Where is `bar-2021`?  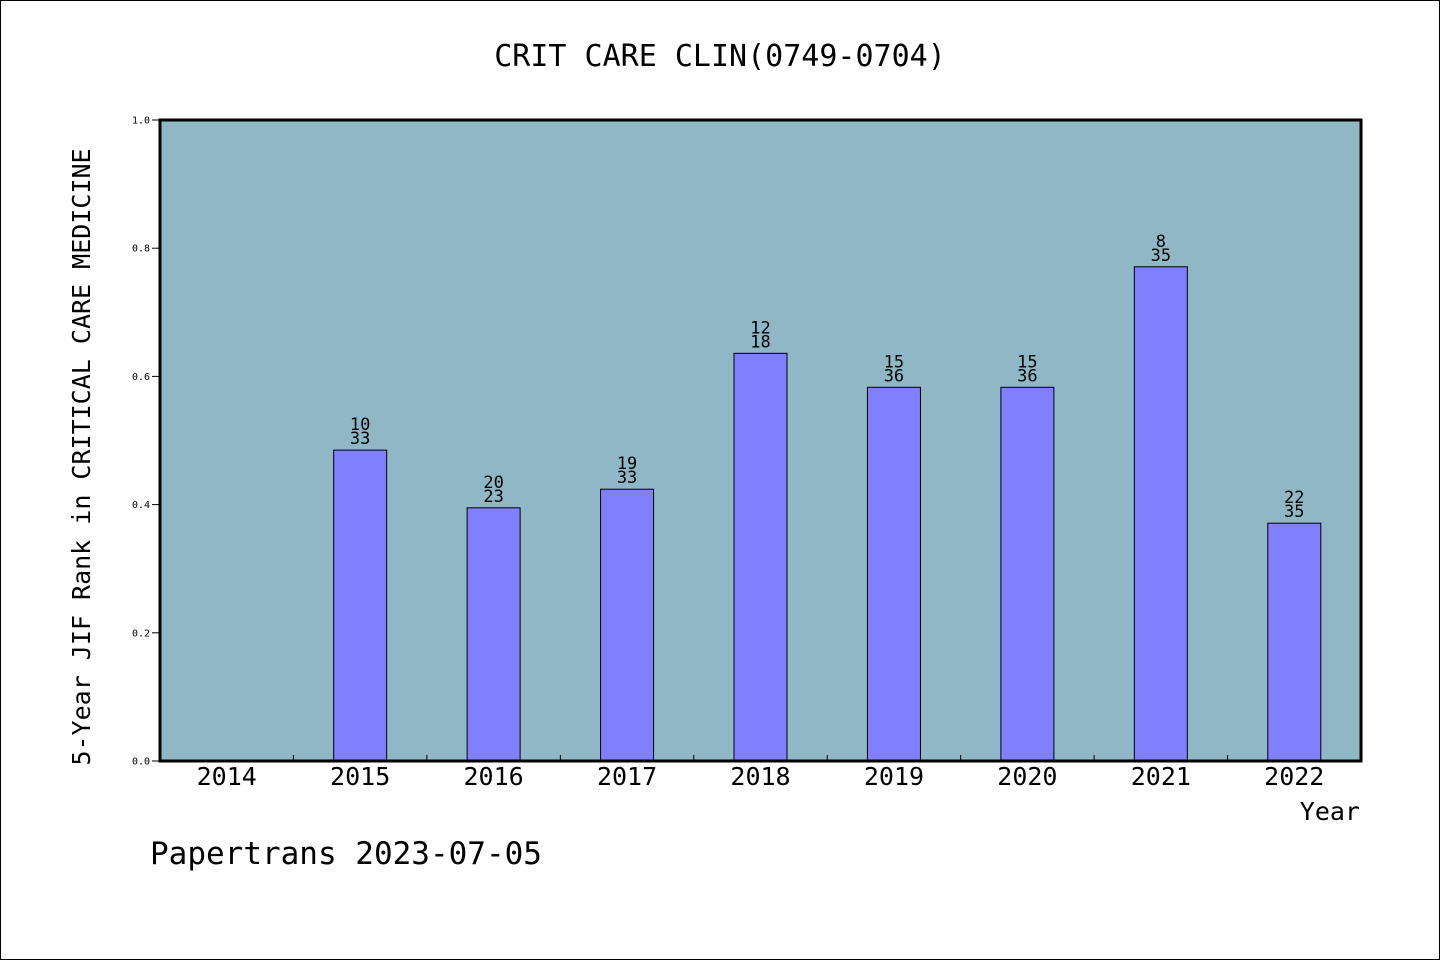
bar-2021 is located at coordinates (1160, 514).